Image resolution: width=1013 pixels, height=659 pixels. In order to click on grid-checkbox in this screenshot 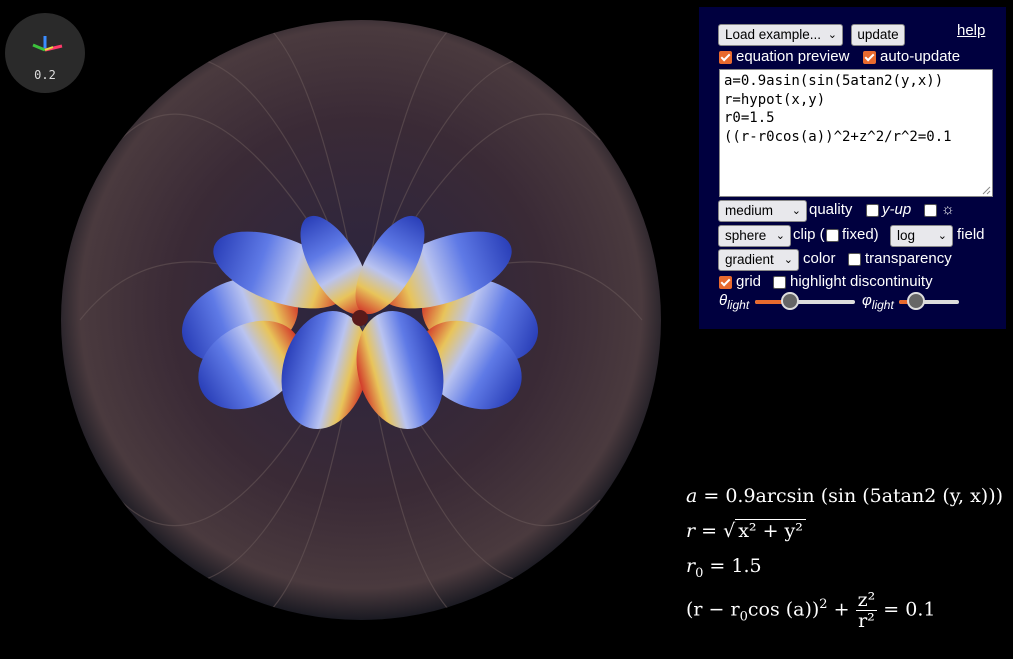, I will do `click(725, 282)`.